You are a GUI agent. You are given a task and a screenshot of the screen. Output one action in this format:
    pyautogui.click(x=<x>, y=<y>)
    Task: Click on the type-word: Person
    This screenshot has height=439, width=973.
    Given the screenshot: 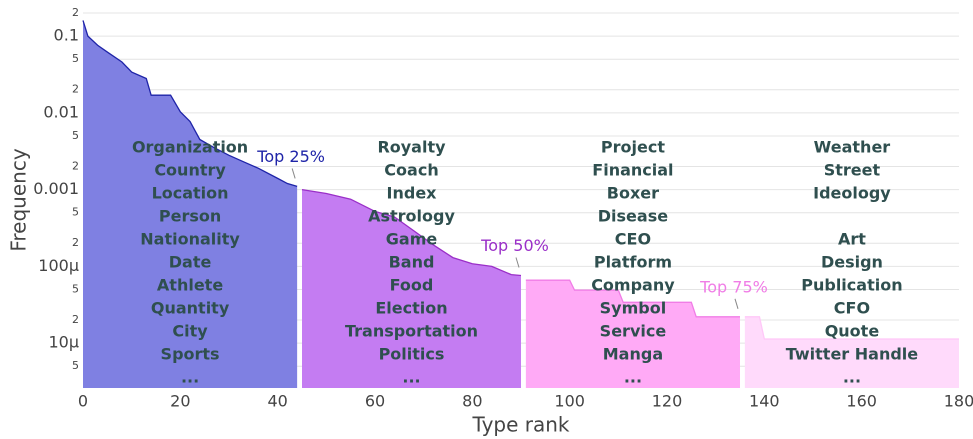 What is the action you would take?
    pyautogui.click(x=190, y=216)
    